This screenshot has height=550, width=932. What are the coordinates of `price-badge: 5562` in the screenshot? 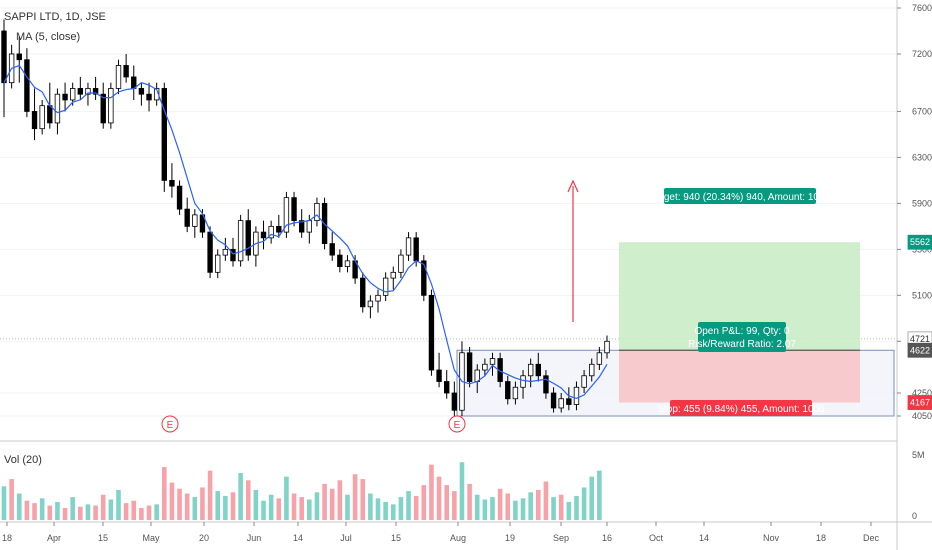 It's located at (919, 242).